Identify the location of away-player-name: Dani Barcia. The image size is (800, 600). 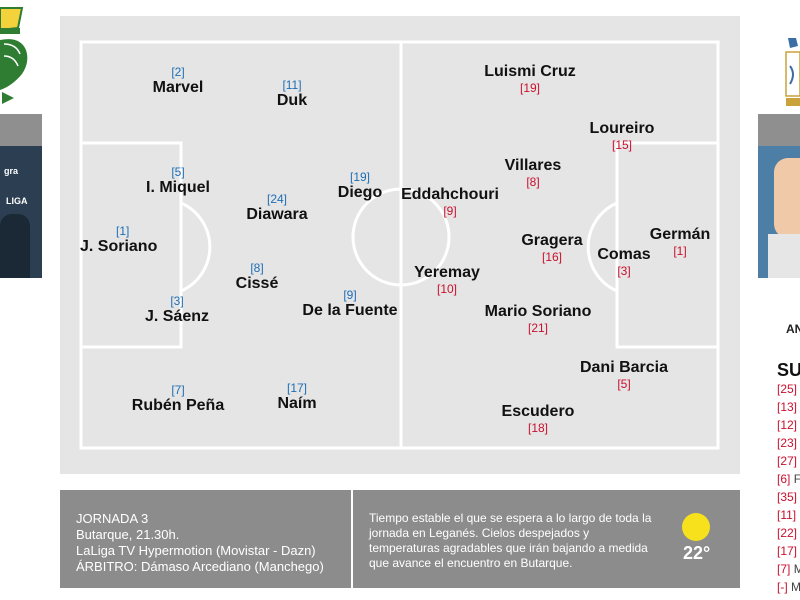
(624, 367).